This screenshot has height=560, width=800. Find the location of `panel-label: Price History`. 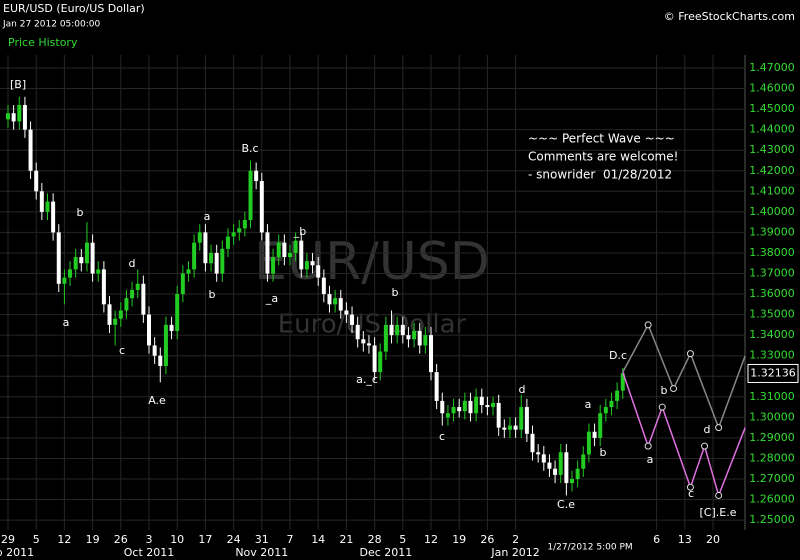

panel-label: Price History is located at coordinates (43, 42).